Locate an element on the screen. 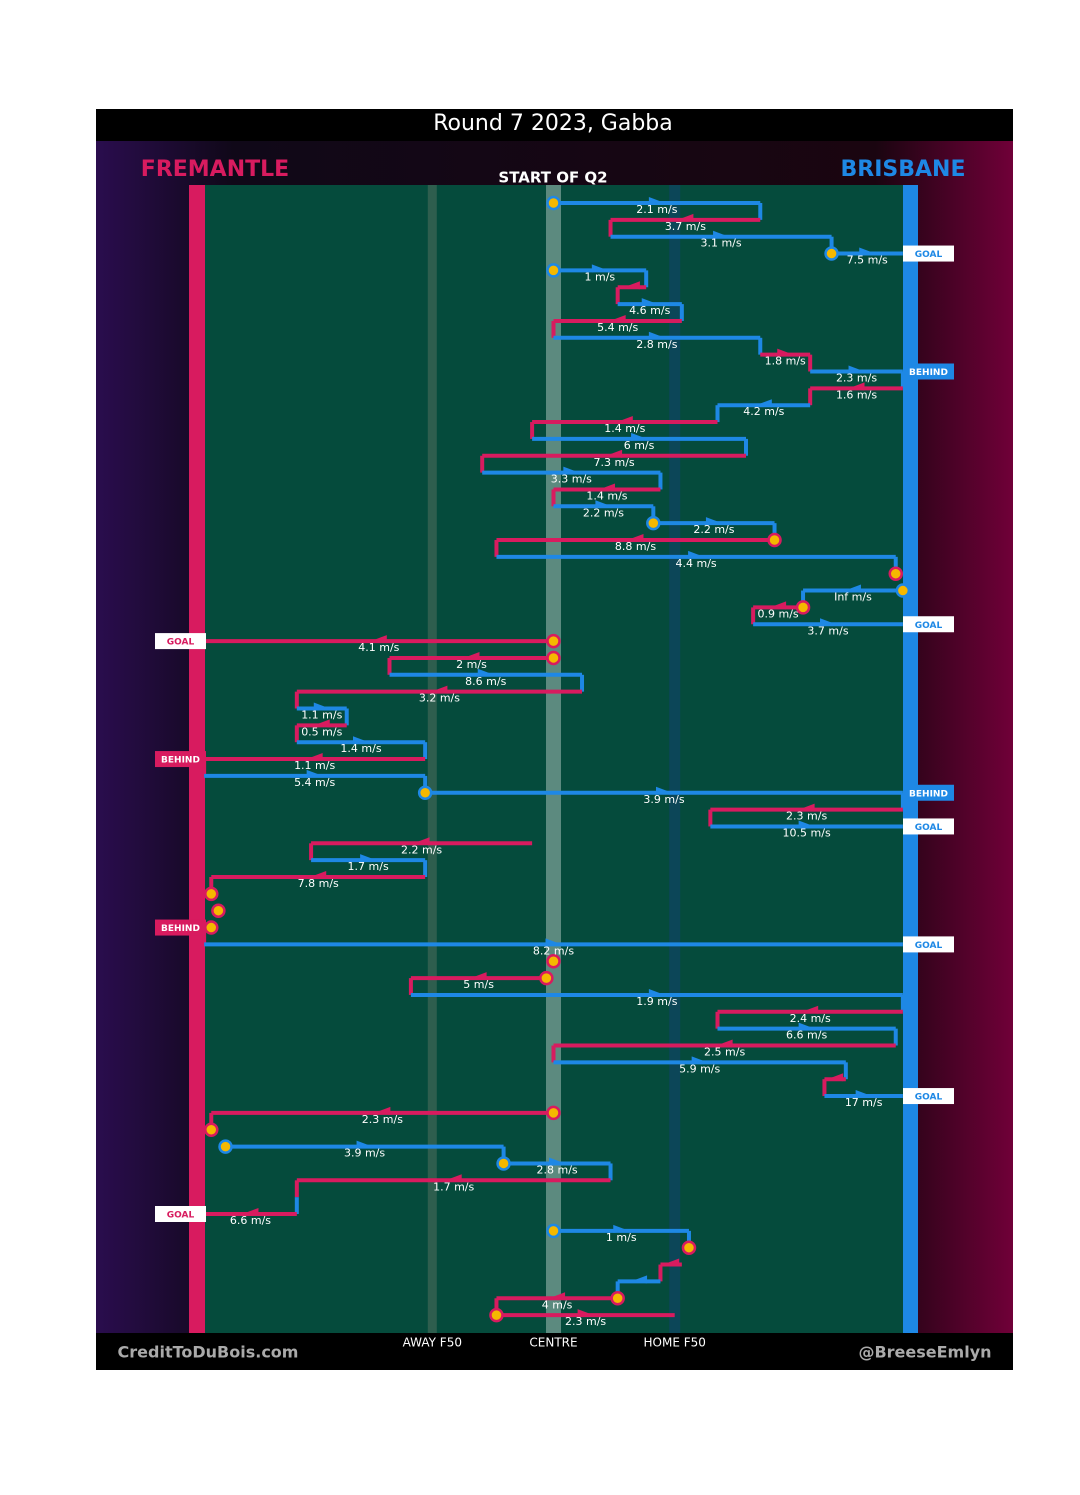  speed-label: 1 m/s is located at coordinates (600, 276).